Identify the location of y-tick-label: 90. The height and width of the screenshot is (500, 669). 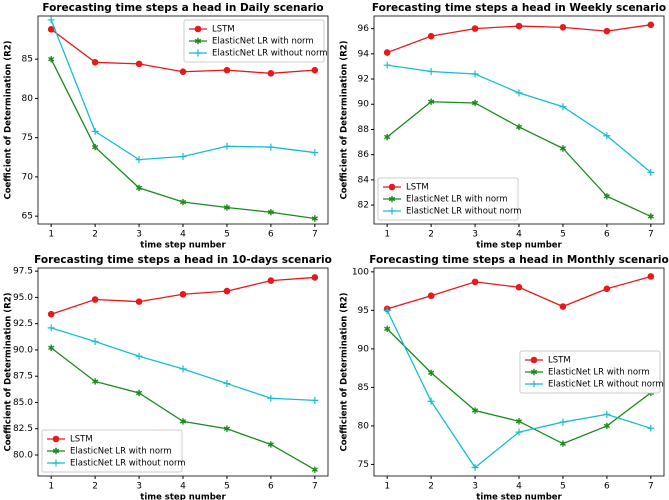
(364, 349).